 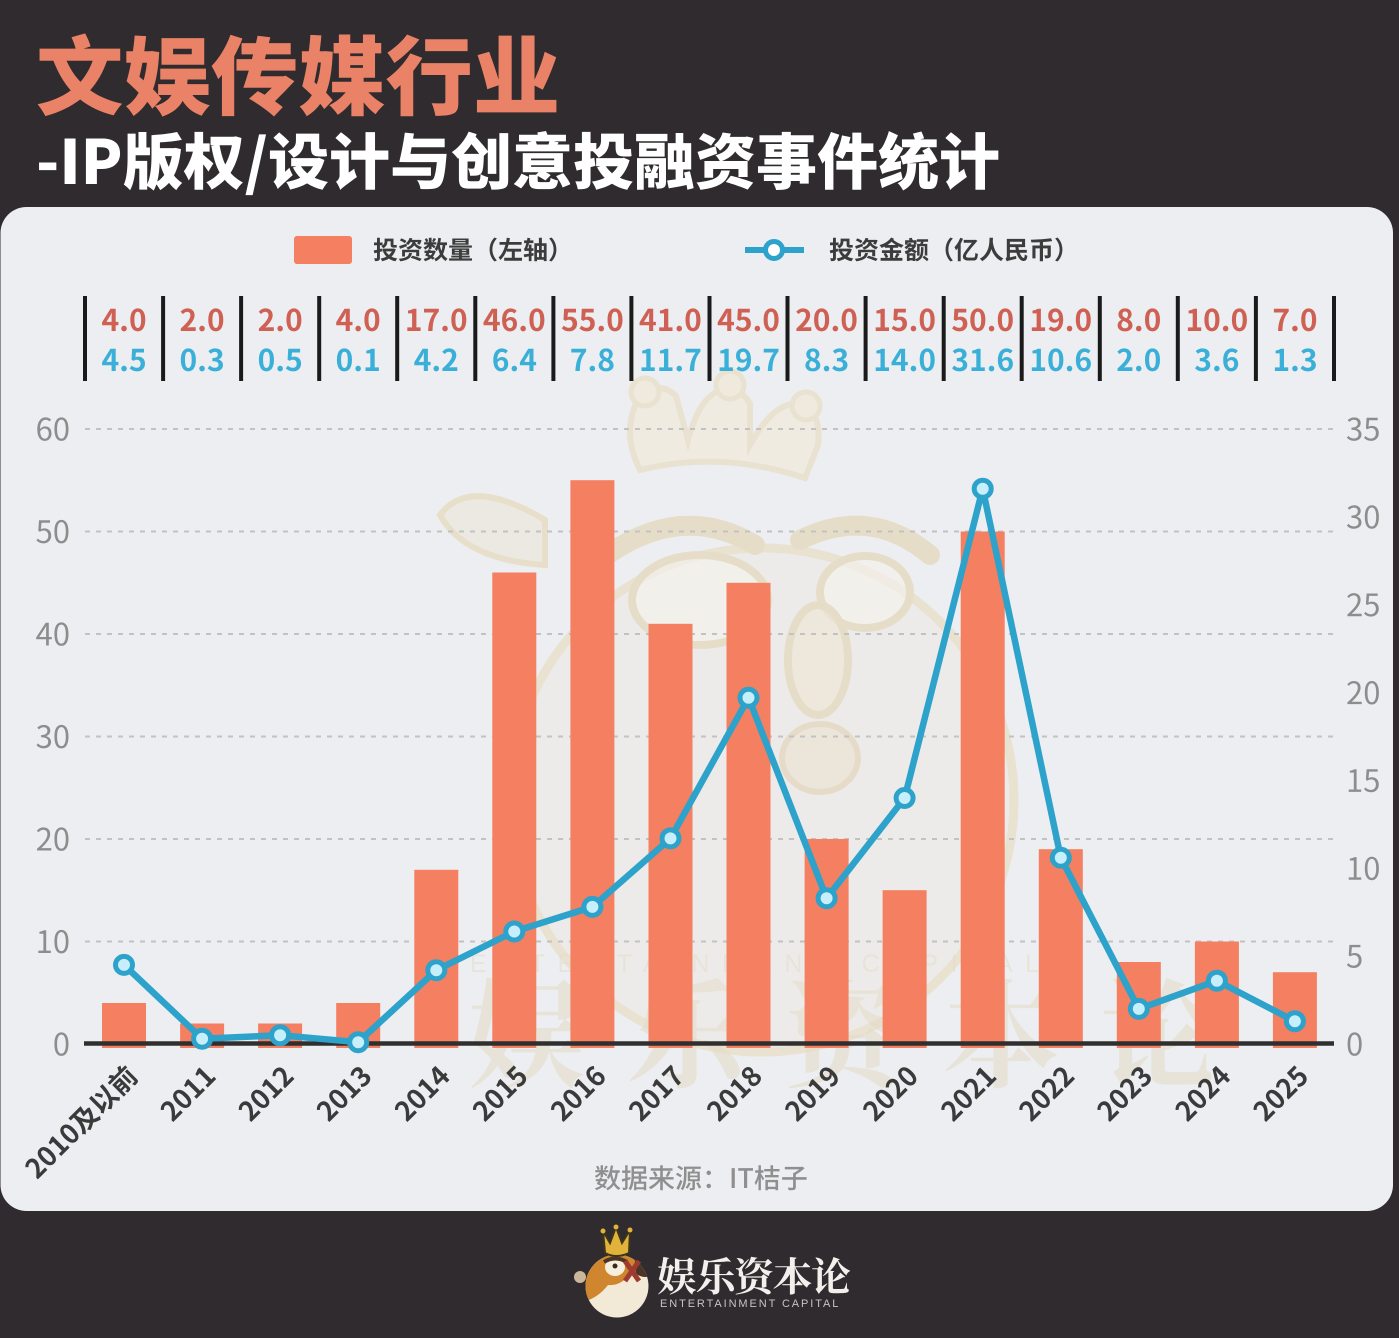 I want to click on svg-text: ENTERTAINMENT CAPITAL, so click(x=750, y=1304).